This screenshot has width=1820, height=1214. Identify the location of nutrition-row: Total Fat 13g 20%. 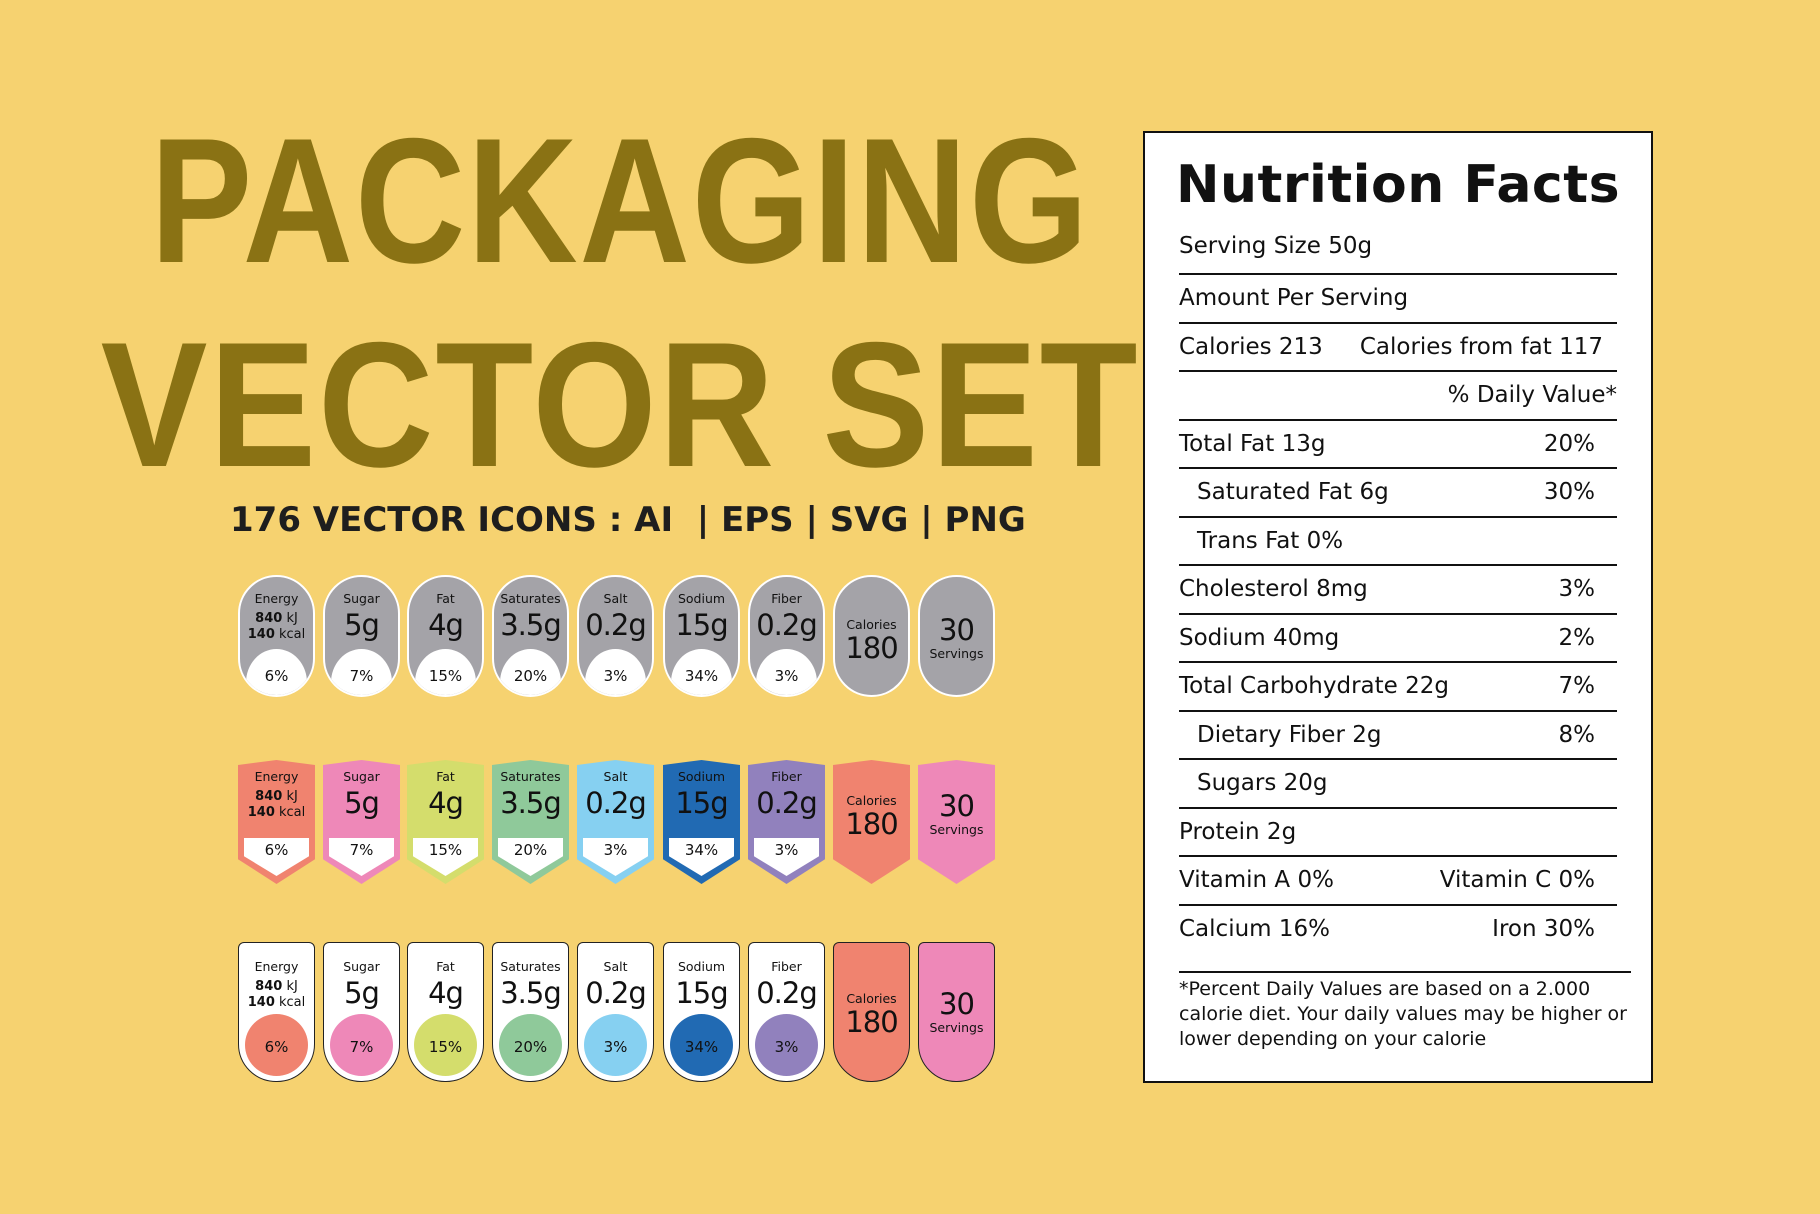
(1398, 443).